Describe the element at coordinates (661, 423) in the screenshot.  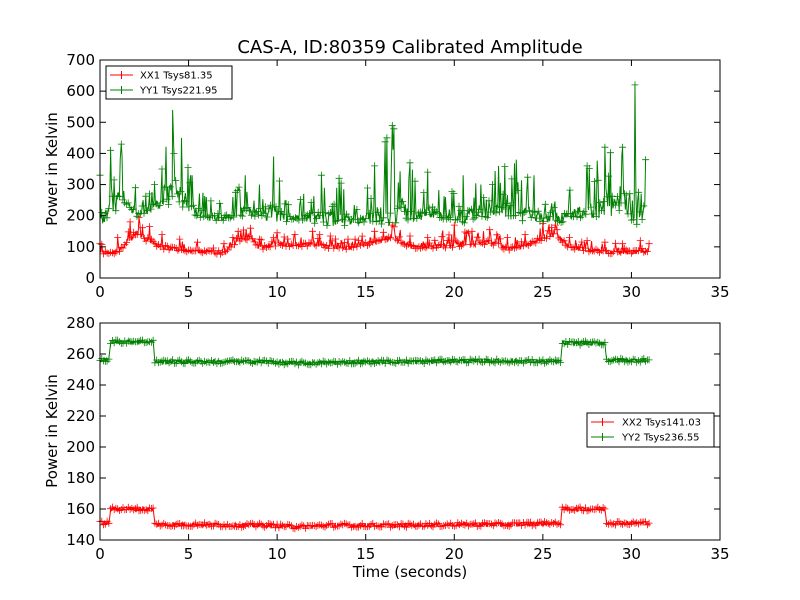
I see `legend-label-xx2: XX2 Tsys141.03` at that location.